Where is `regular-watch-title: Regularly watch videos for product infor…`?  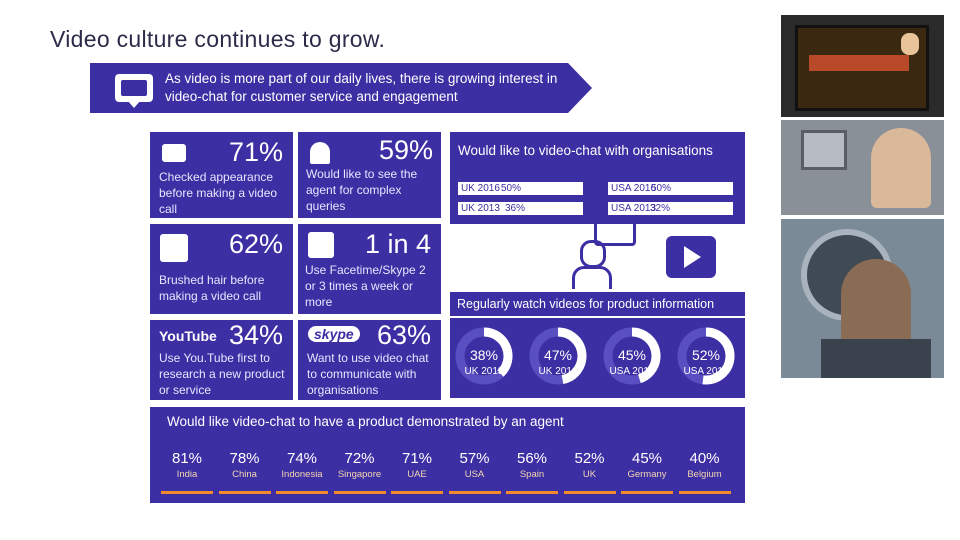
regular-watch-title: Regularly watch videos for product infor… is located at coordinates (586, 304).